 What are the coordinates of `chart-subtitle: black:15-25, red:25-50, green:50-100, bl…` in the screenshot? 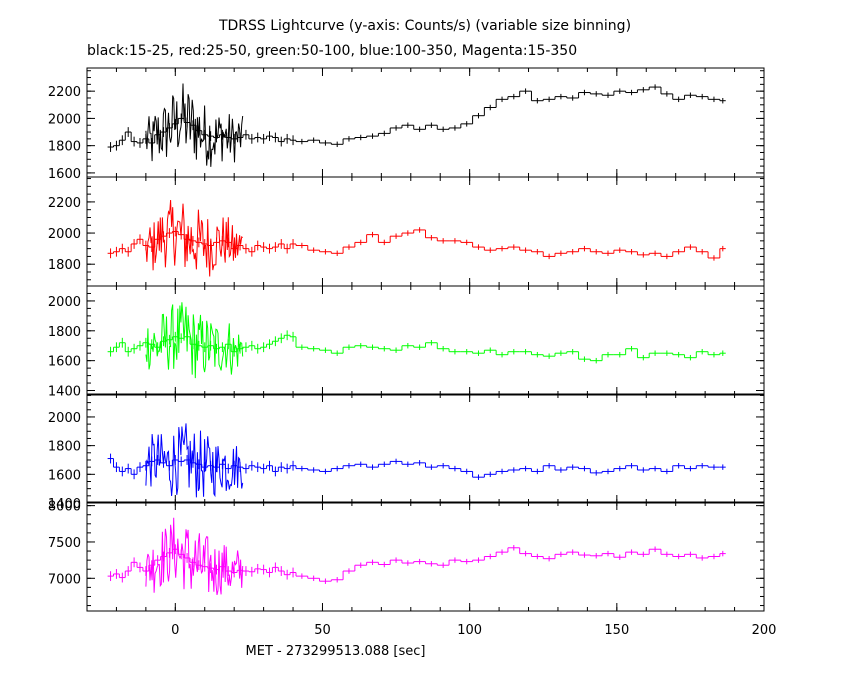 It's located at (332, 51).